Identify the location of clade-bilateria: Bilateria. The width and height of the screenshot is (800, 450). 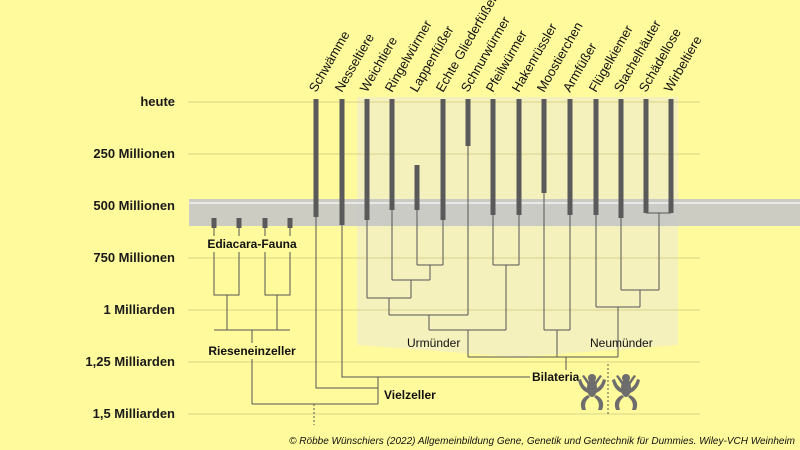
(556, 377).